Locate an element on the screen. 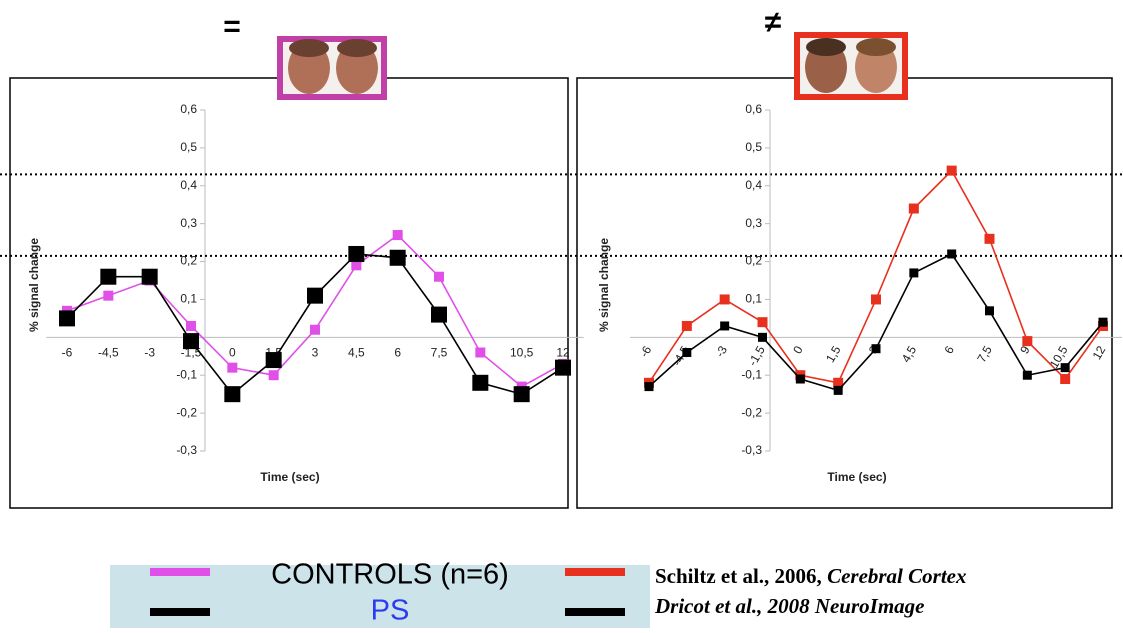 The image size is (1123, 633). x-tick-label: 4,5 is located at coordinates (356, 353).